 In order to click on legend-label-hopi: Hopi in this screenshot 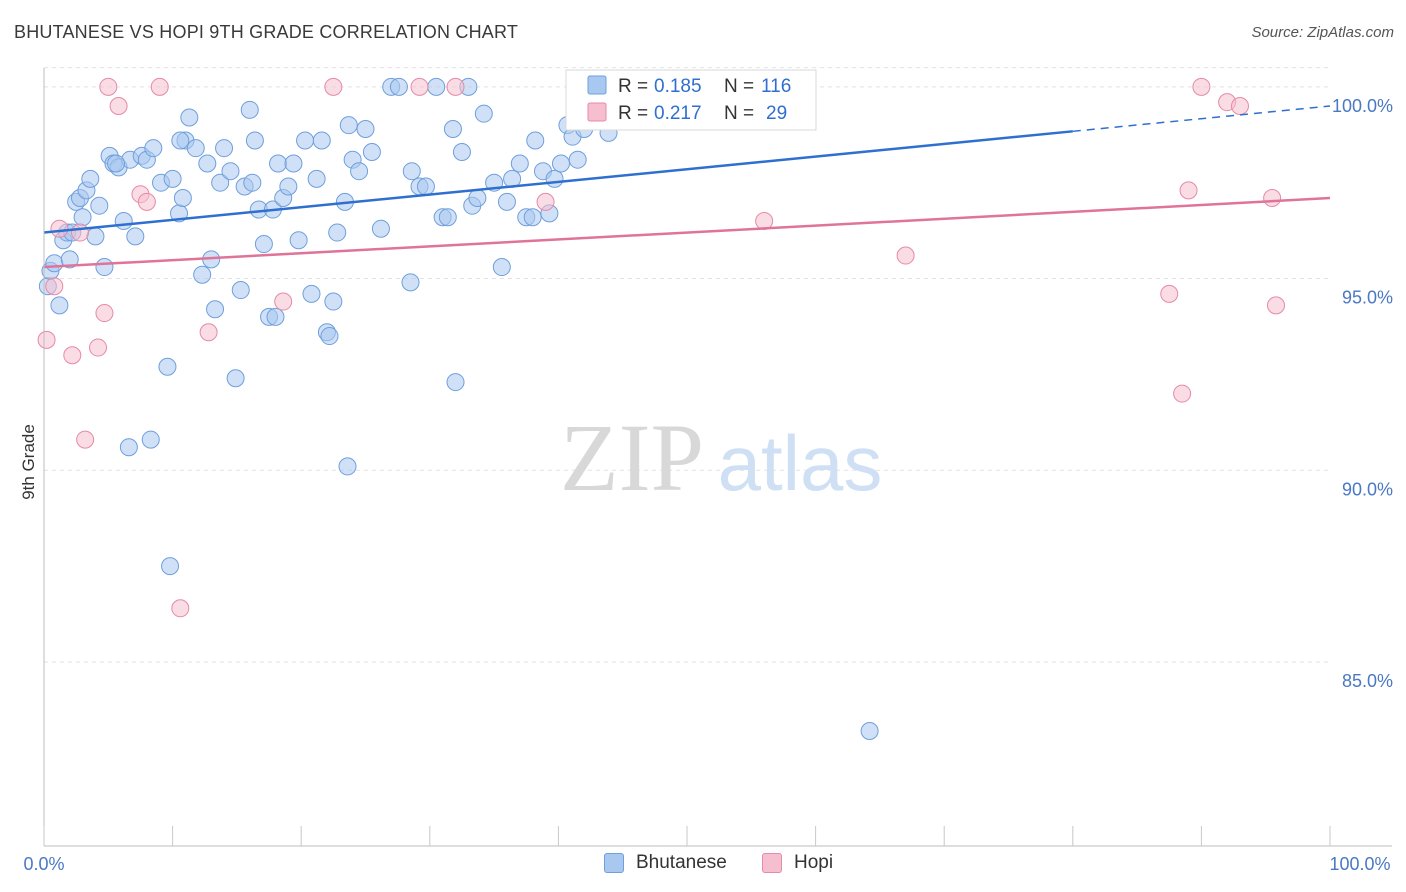, I will do `click(814, 862)`.